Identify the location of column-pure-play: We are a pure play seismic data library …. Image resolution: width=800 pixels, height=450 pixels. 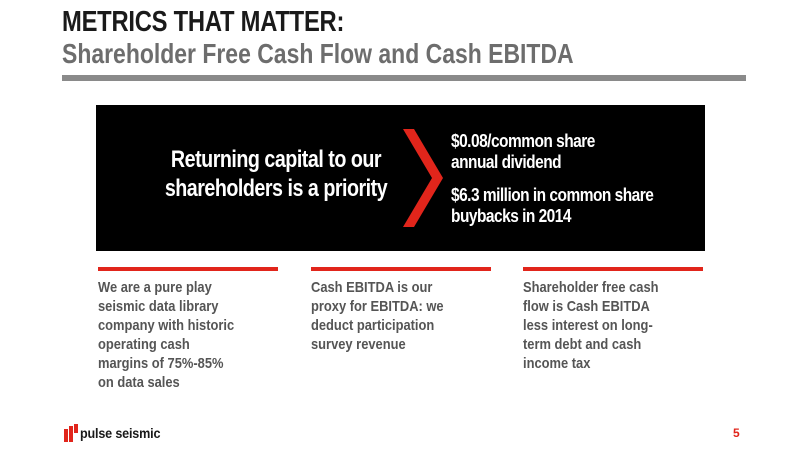
(188, 329).